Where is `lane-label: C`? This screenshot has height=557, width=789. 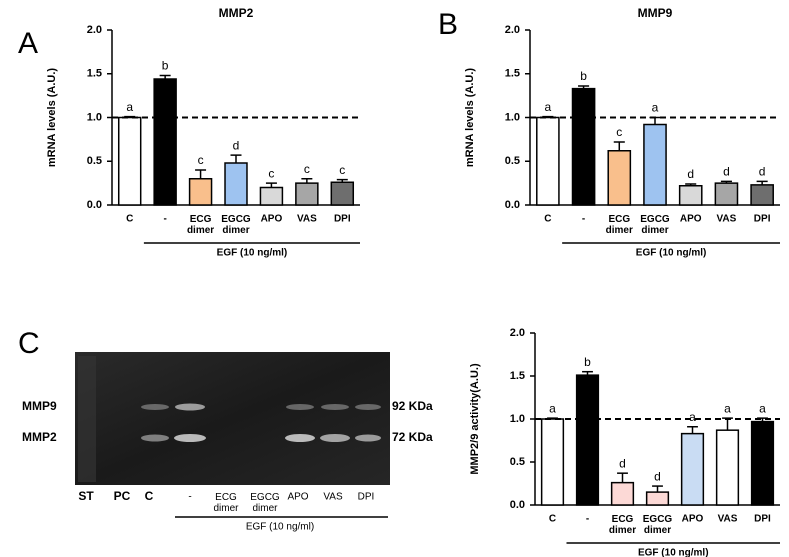 lane-label: C is located at coordinates (149, 496).